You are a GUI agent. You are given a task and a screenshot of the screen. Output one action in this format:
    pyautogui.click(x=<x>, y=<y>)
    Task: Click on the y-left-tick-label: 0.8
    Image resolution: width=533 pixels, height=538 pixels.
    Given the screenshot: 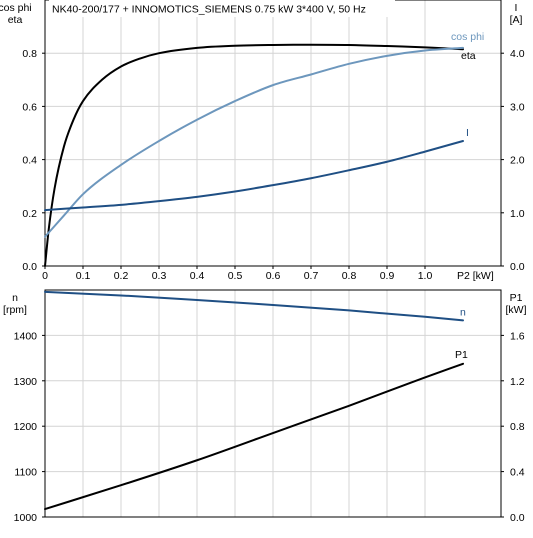 What is the action you would take?
    pyautogui.click(x=29, y=54)
    